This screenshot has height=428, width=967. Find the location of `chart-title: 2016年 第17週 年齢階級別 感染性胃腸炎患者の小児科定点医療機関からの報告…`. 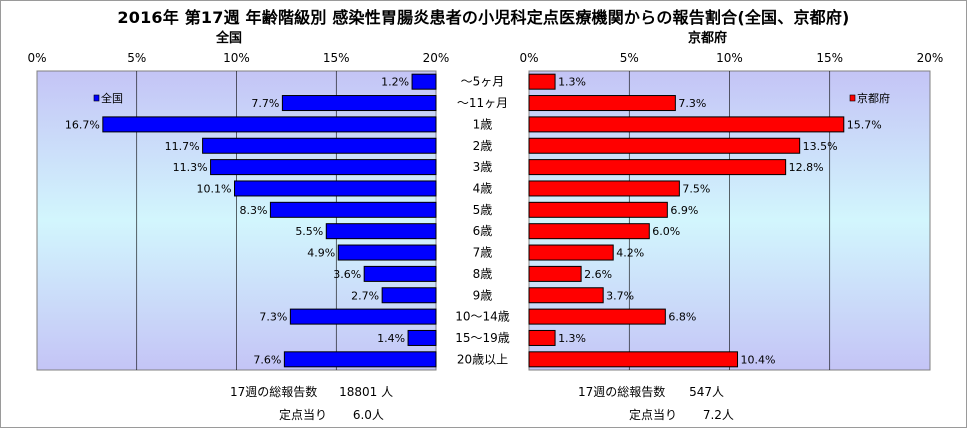

chart-title: 2016年 第17週 年齢階級別 感染性胃腸炎患者の小児科定点医療機関からの報告… is located at coordinates (483, 17).